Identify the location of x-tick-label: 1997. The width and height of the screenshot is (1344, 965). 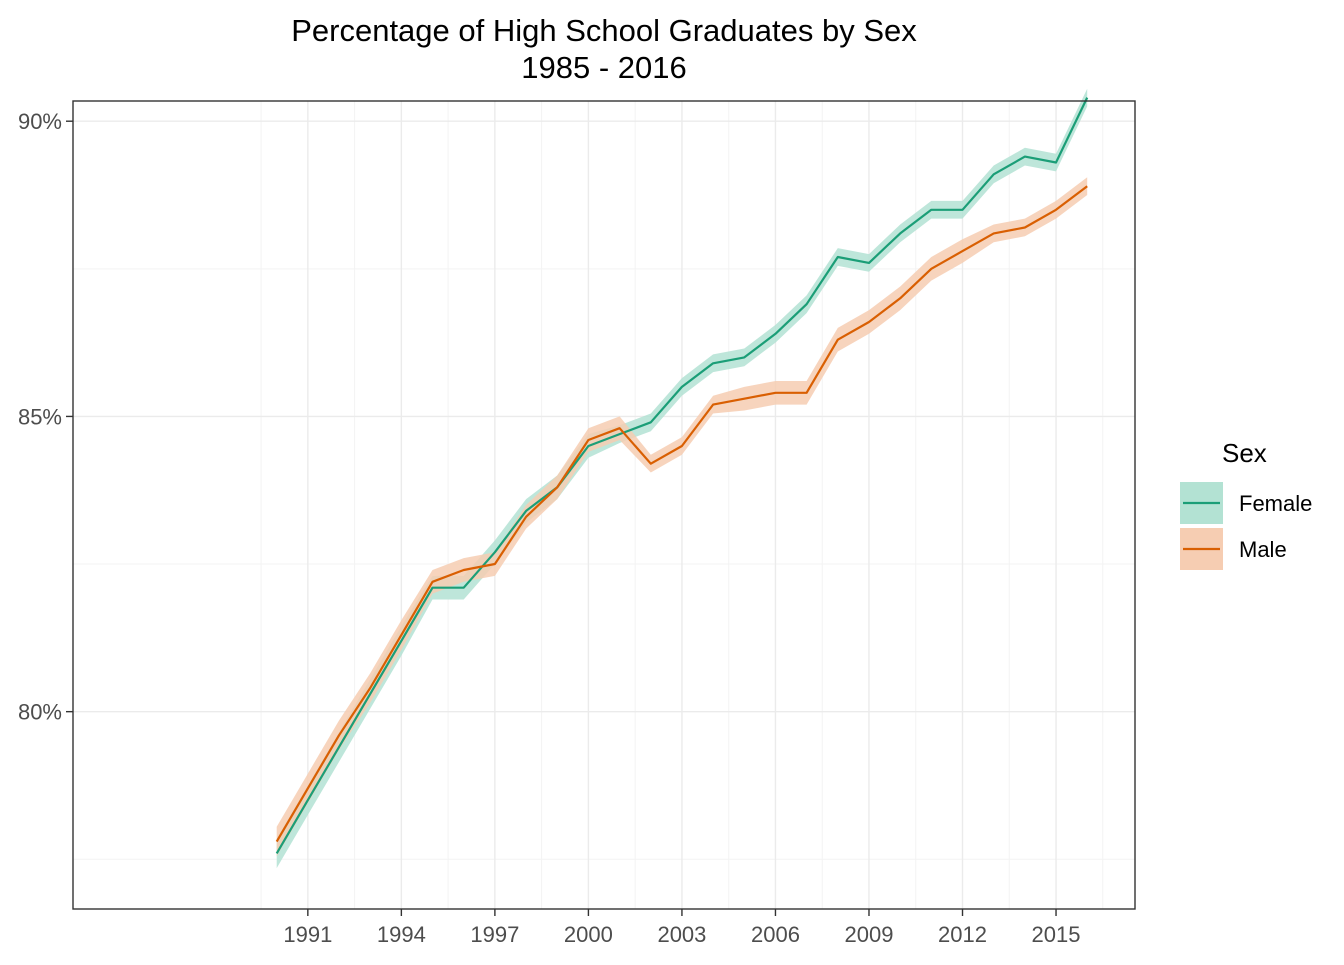
(494, 934).